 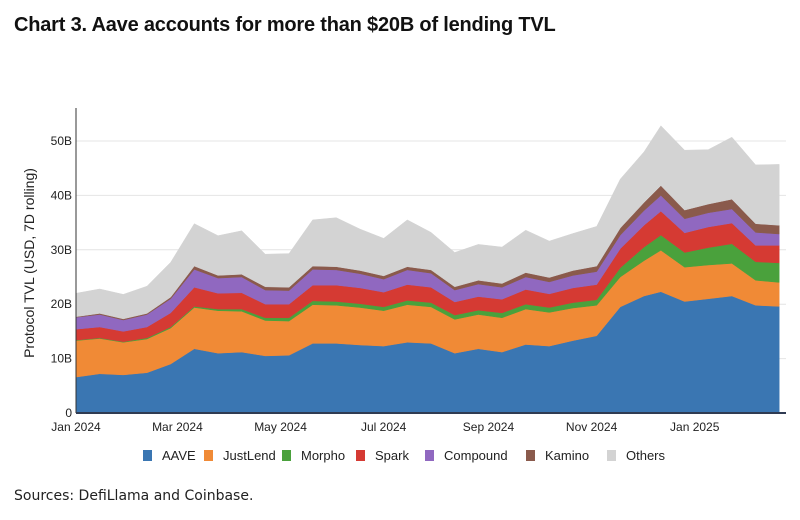 I want to click on legend-item-morpho: Morpho, so click(x=313, y=455).